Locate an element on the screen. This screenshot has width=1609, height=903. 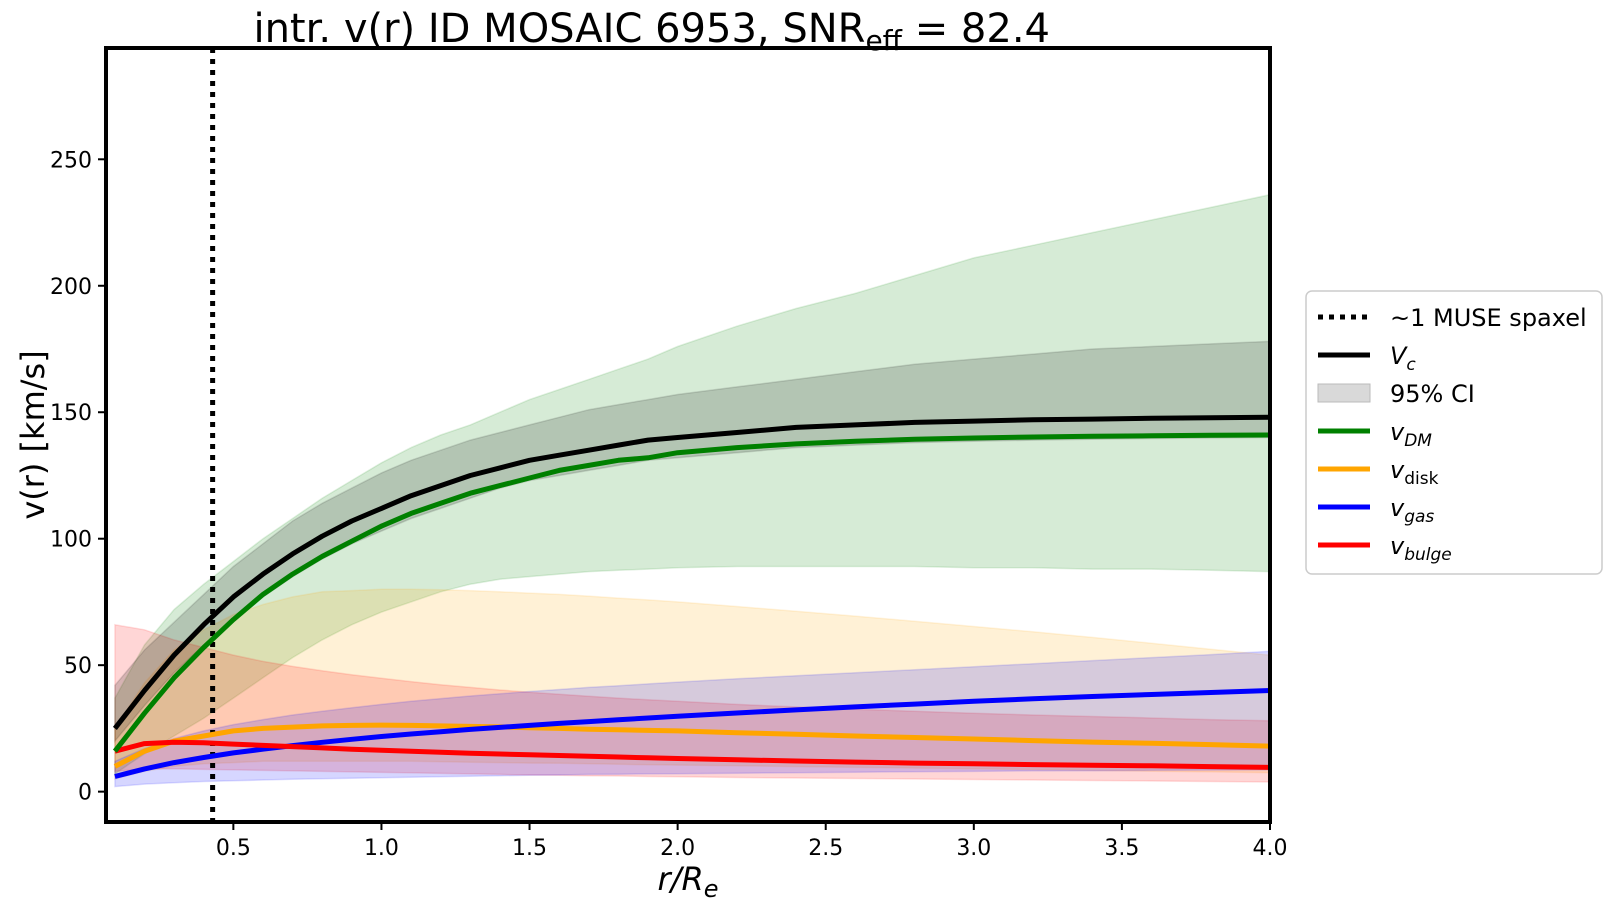
y-tick-label: 50 is located at coordinates (78, 666).